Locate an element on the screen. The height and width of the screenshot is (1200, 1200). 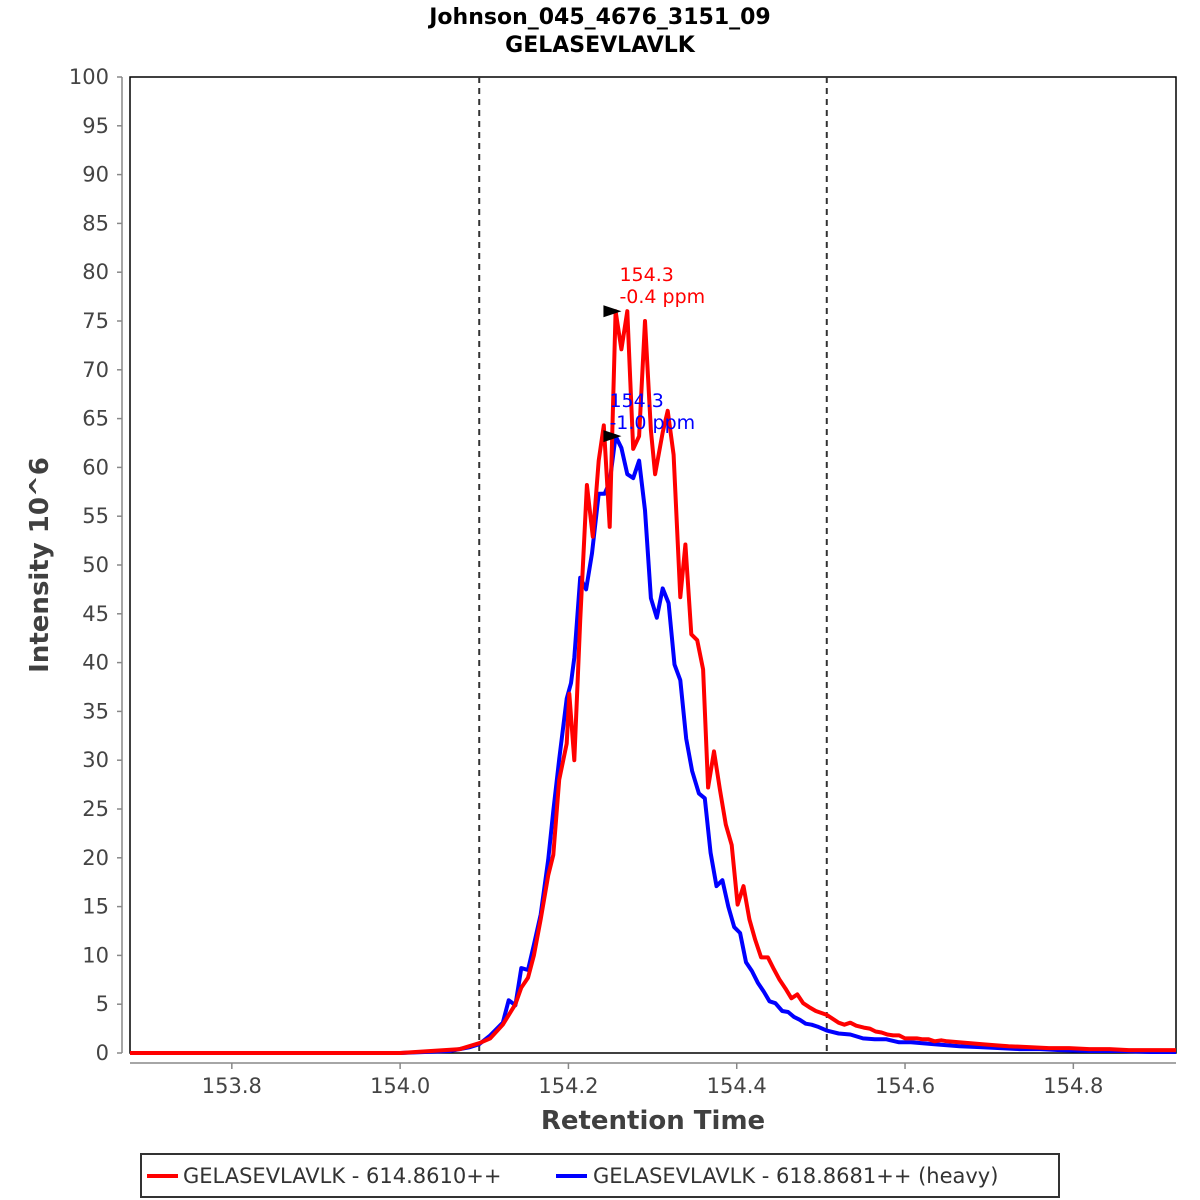
x-tick-label: 154.2 is located at coordinates (568, 1086).